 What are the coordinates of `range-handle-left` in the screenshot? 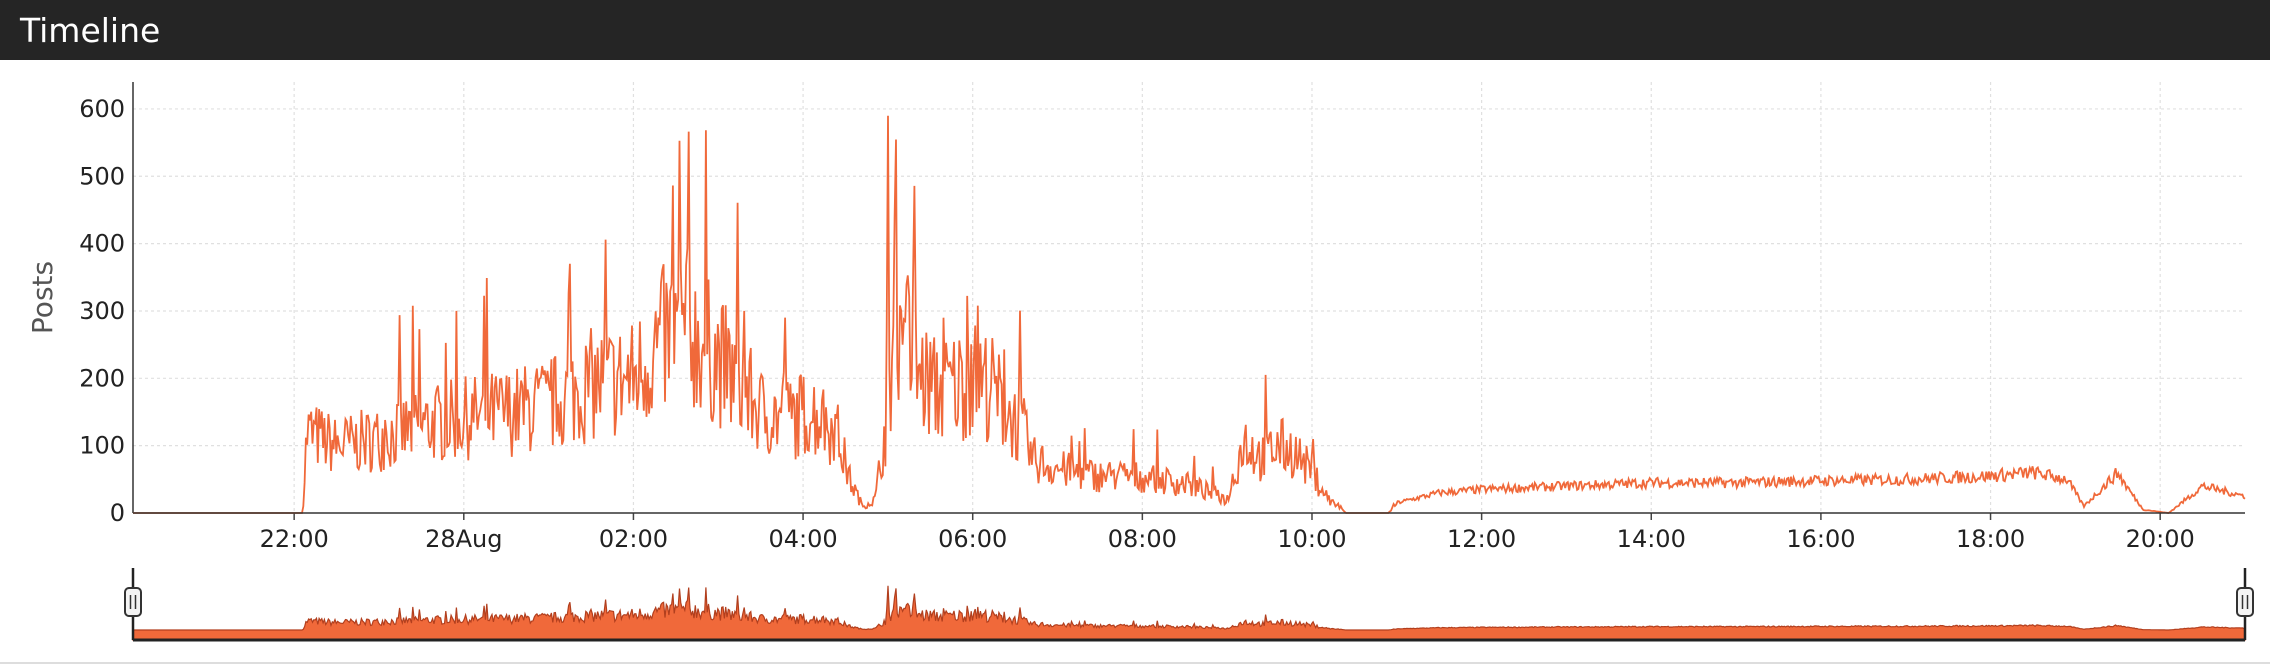 It's located at (133, 604).